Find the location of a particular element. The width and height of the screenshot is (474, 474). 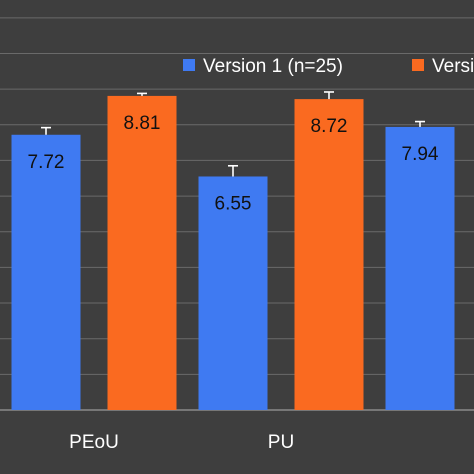

legend-swatch-series2 is located at coordinates (418, 65).